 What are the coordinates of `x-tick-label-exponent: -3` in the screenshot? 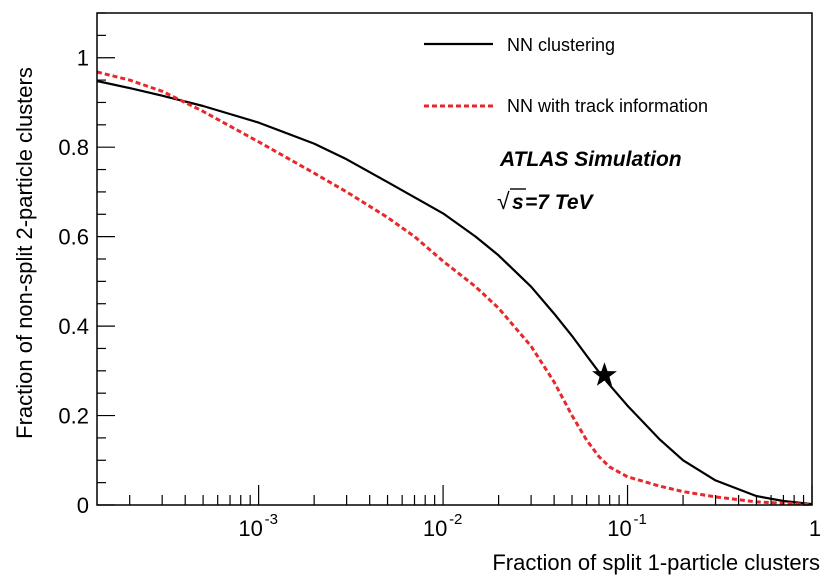 It's located at (271, 519).